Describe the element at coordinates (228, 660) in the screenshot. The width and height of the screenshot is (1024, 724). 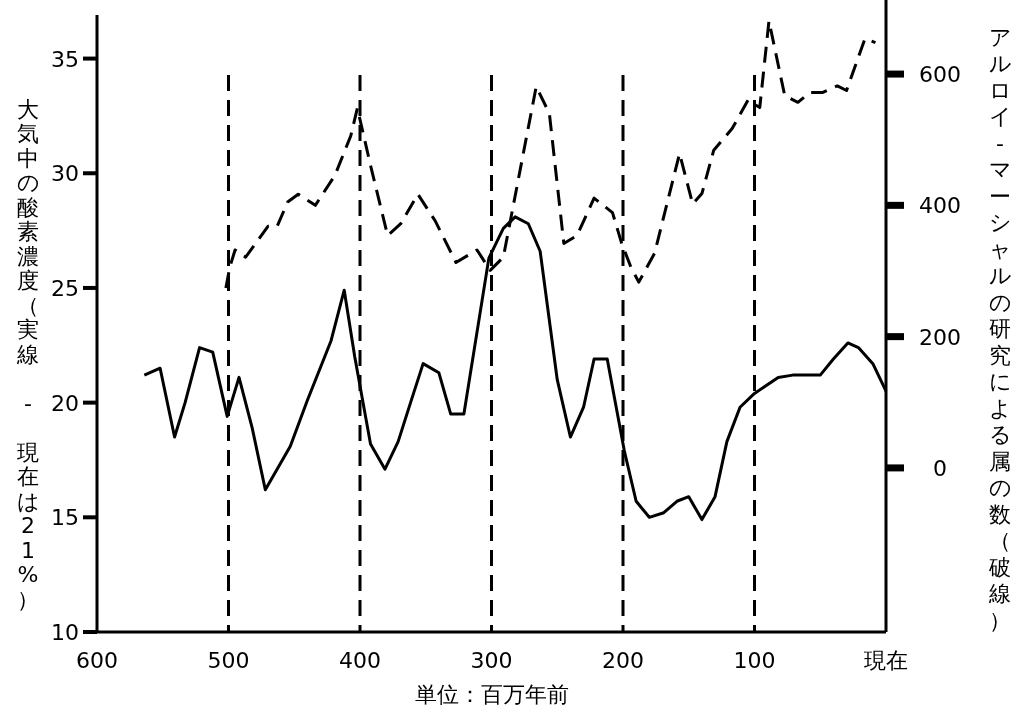
I see `xtick: 500` at that location.